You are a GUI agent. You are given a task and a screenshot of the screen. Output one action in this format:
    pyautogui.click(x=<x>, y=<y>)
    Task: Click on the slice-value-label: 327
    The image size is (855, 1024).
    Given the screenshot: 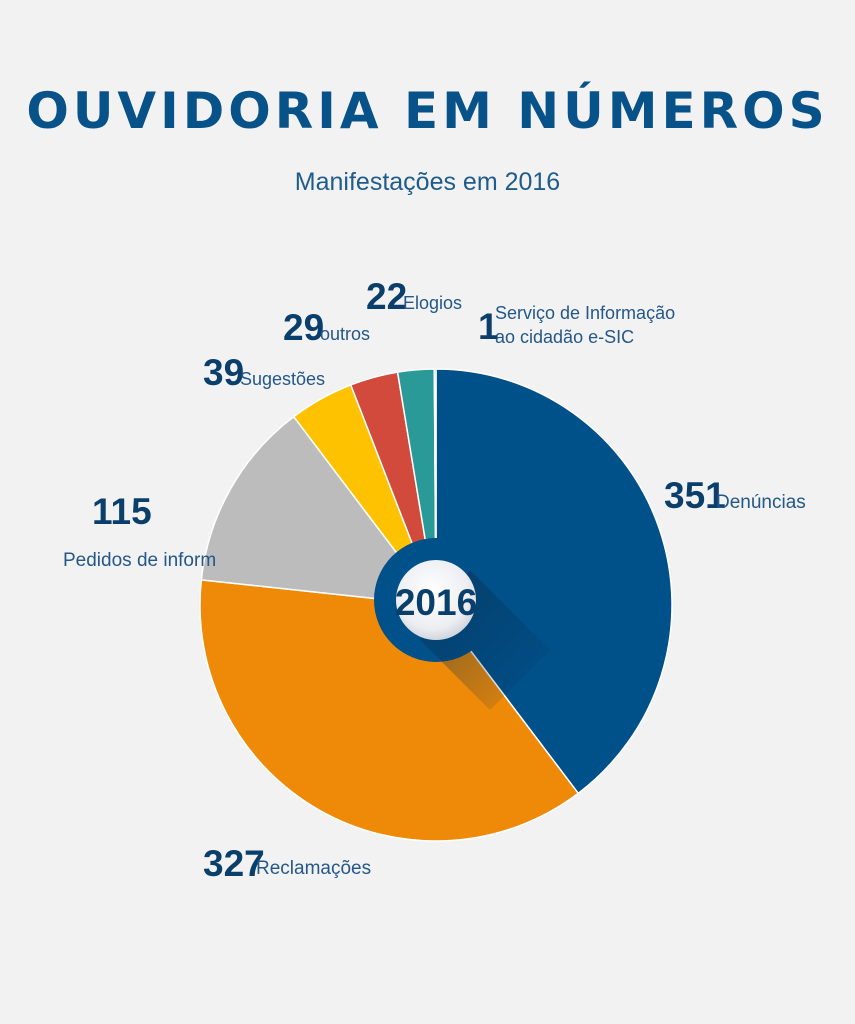 What is the action you would take?
    pyautogui.click(x=234, y=863)
    